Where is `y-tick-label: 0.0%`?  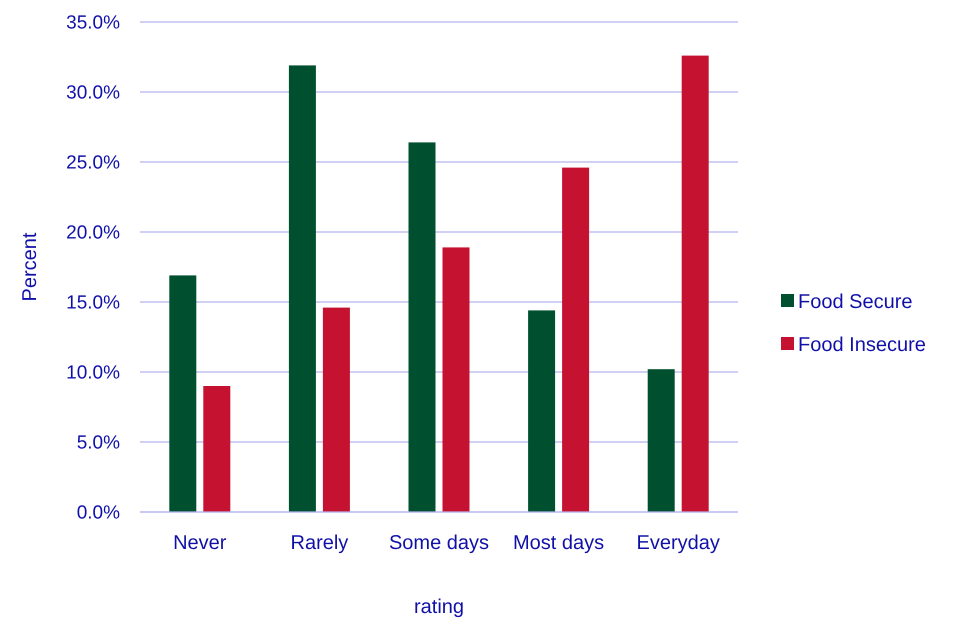
y-tick-label: 0.0% is located at coordinates (98, 513).